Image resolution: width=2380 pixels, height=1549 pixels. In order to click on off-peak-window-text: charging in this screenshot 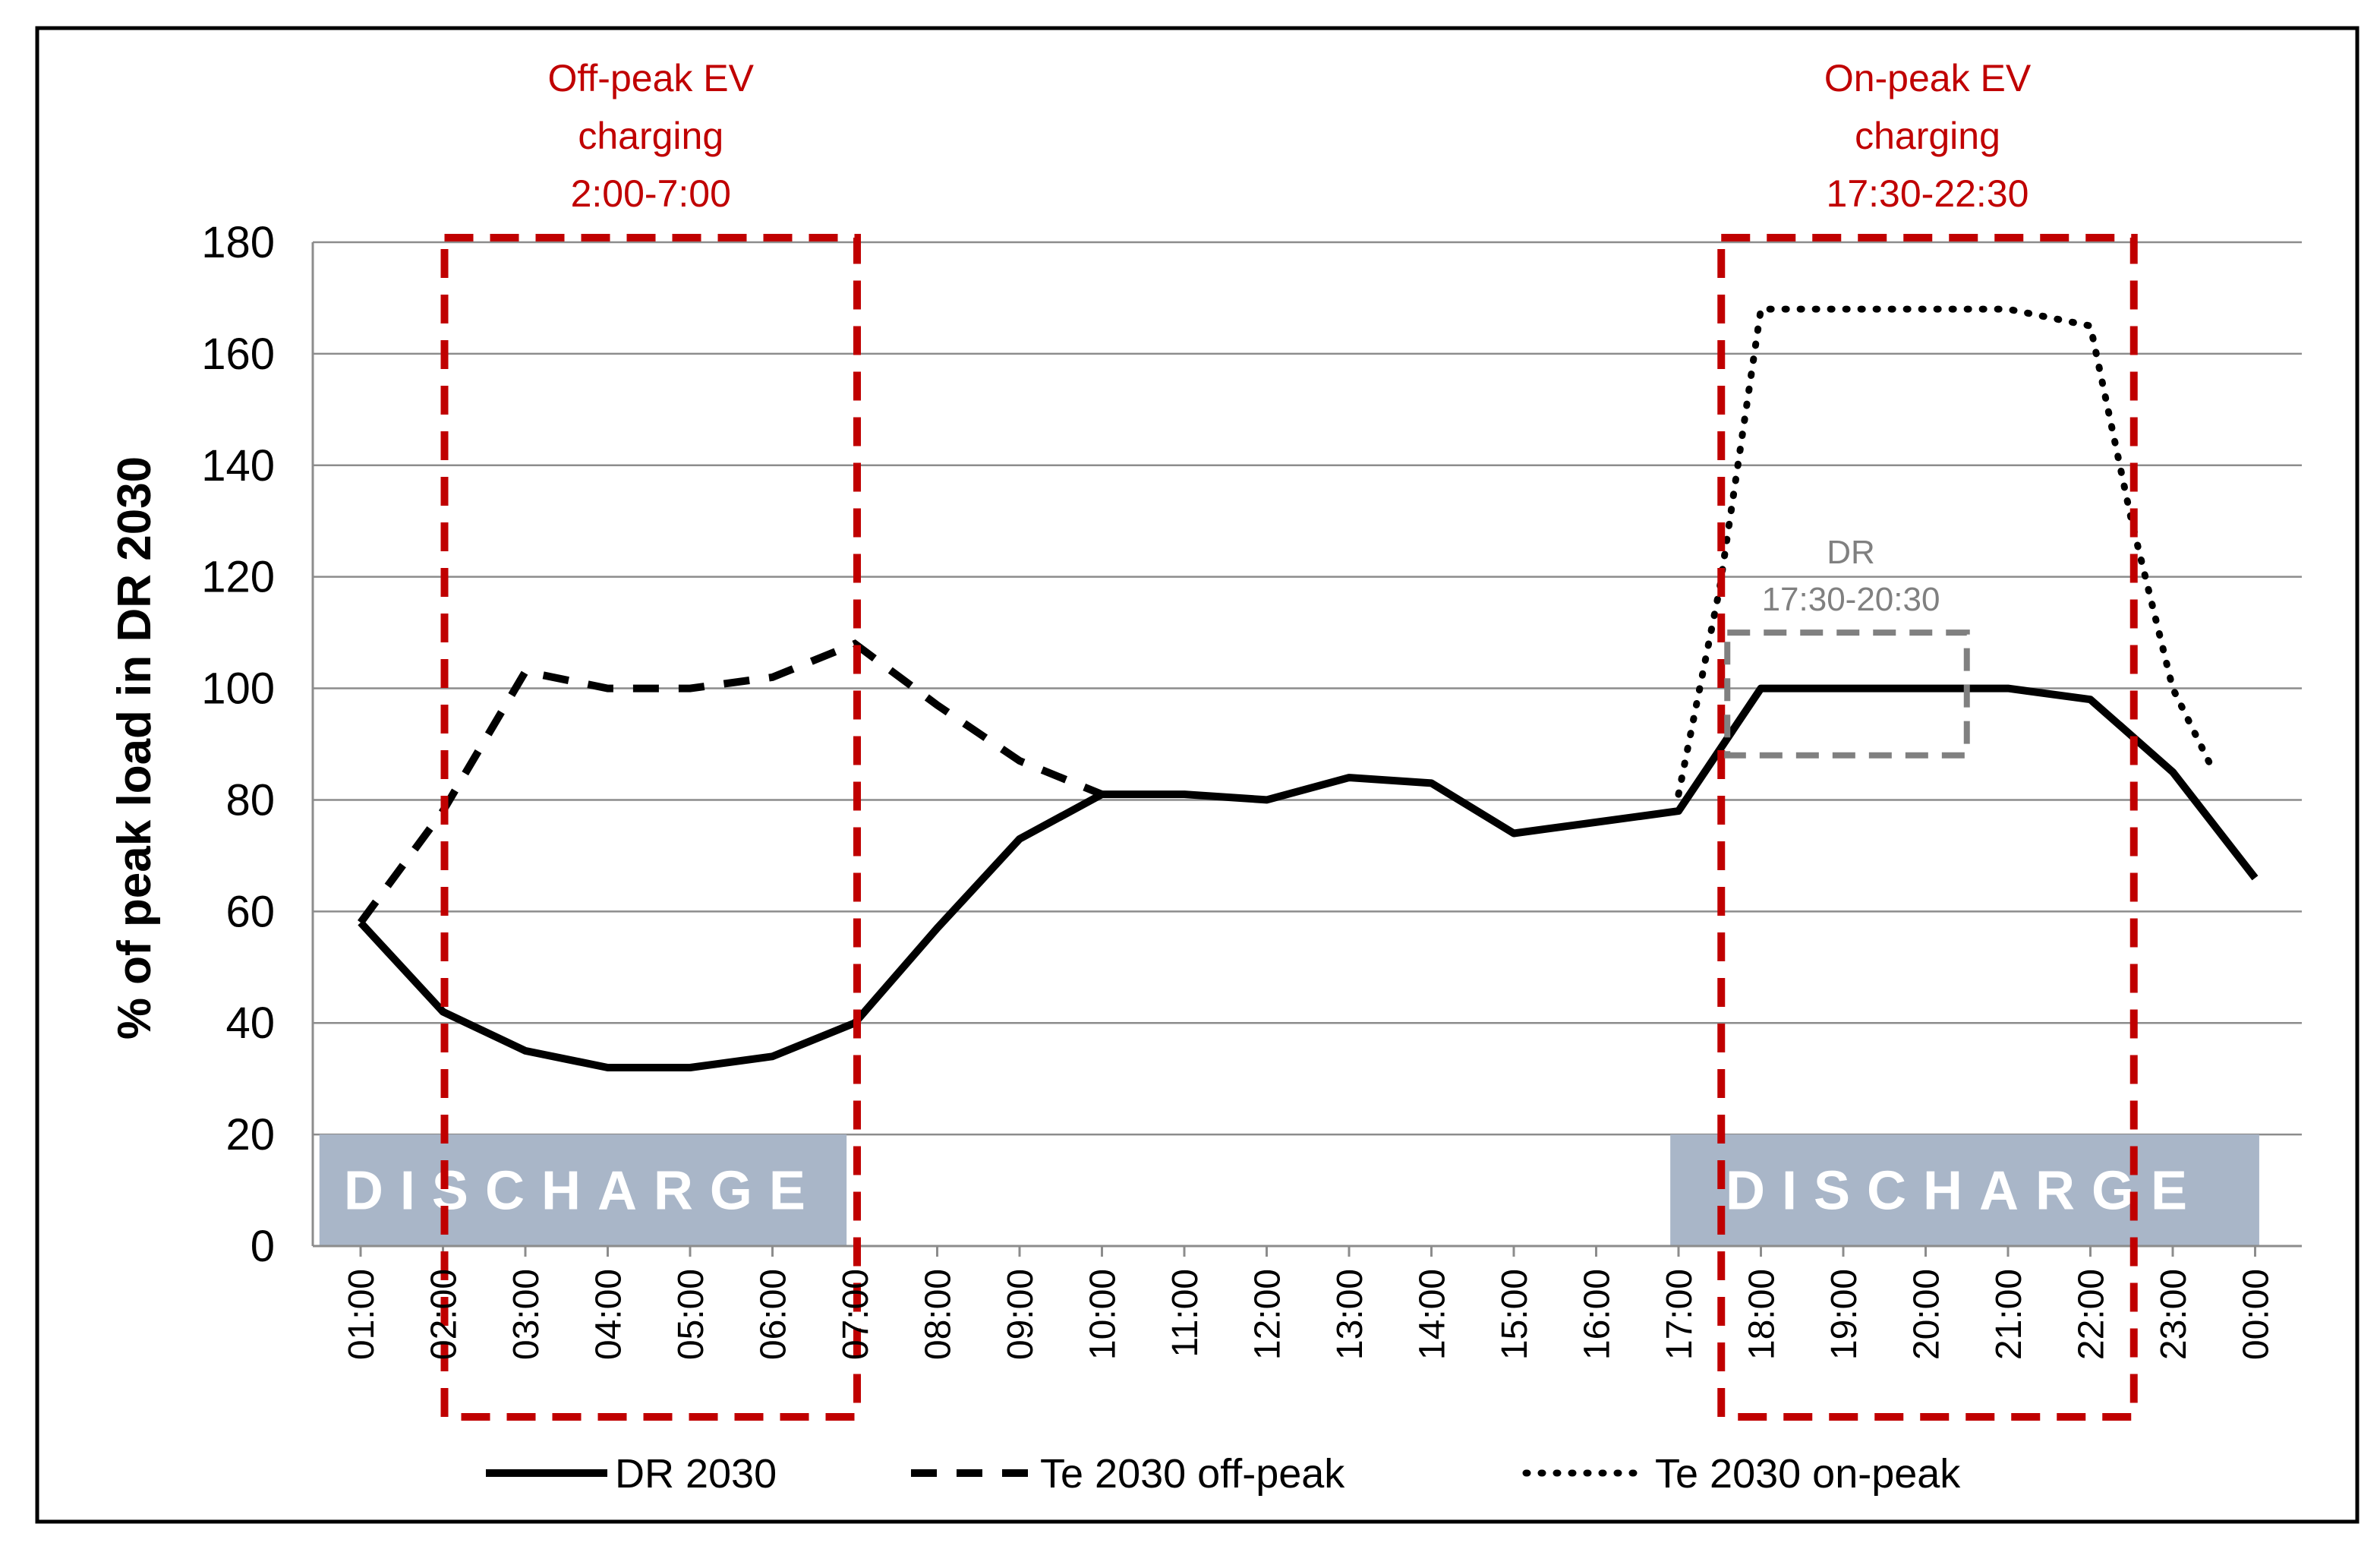, I will do `click(650, 136)`.